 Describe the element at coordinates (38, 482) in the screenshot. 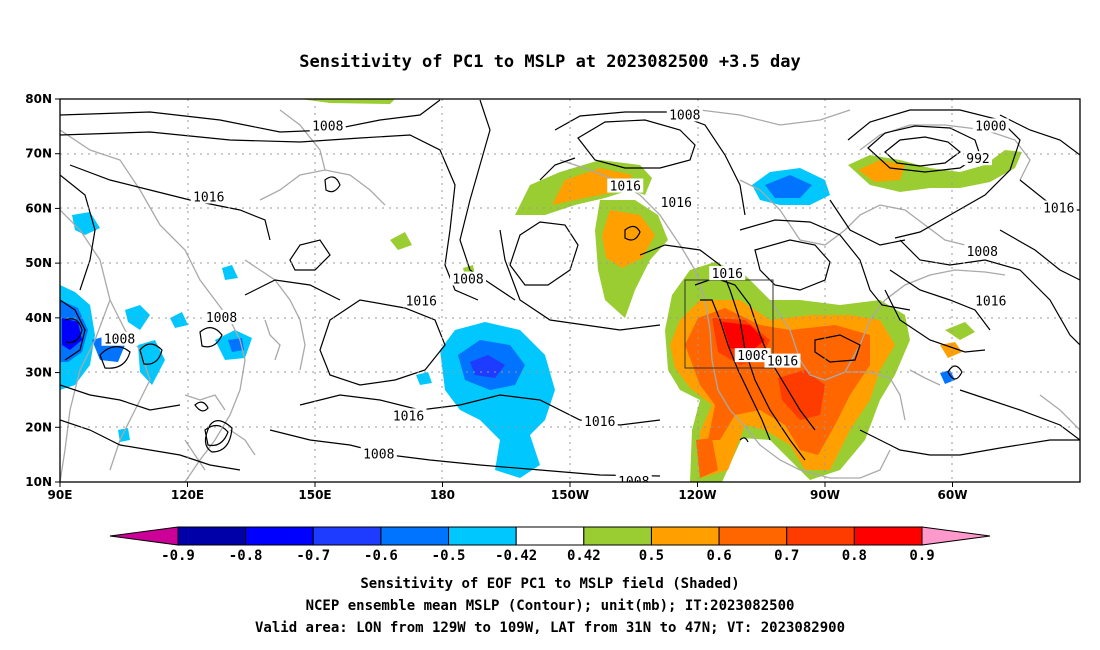

I see `lat-tick-label: 10N` at that location.